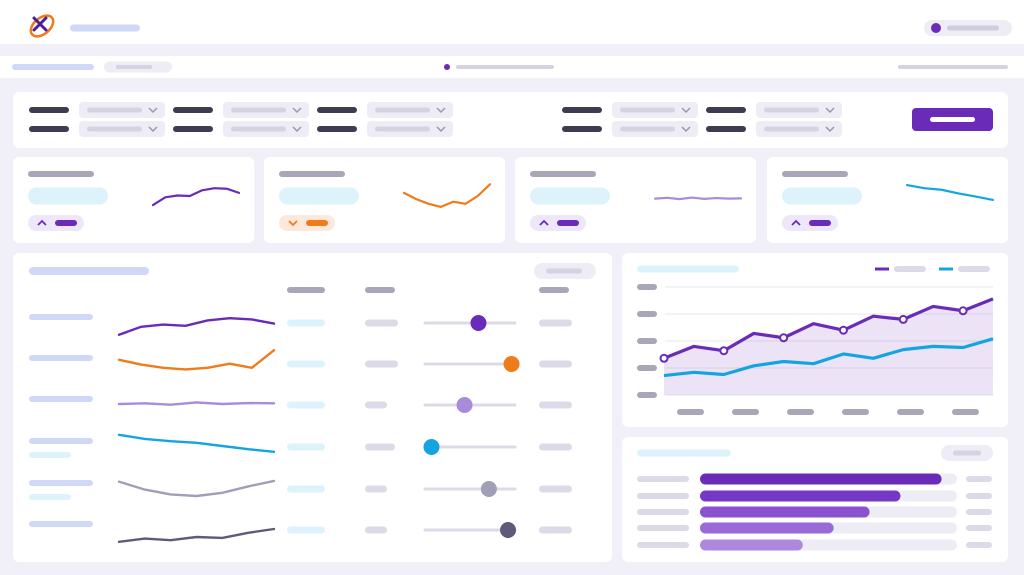 This screenshot has width=1024, height=575. Describe the element at coordinates (89, 271) in the screenshot. I see `table-title-placeholder` at that location.